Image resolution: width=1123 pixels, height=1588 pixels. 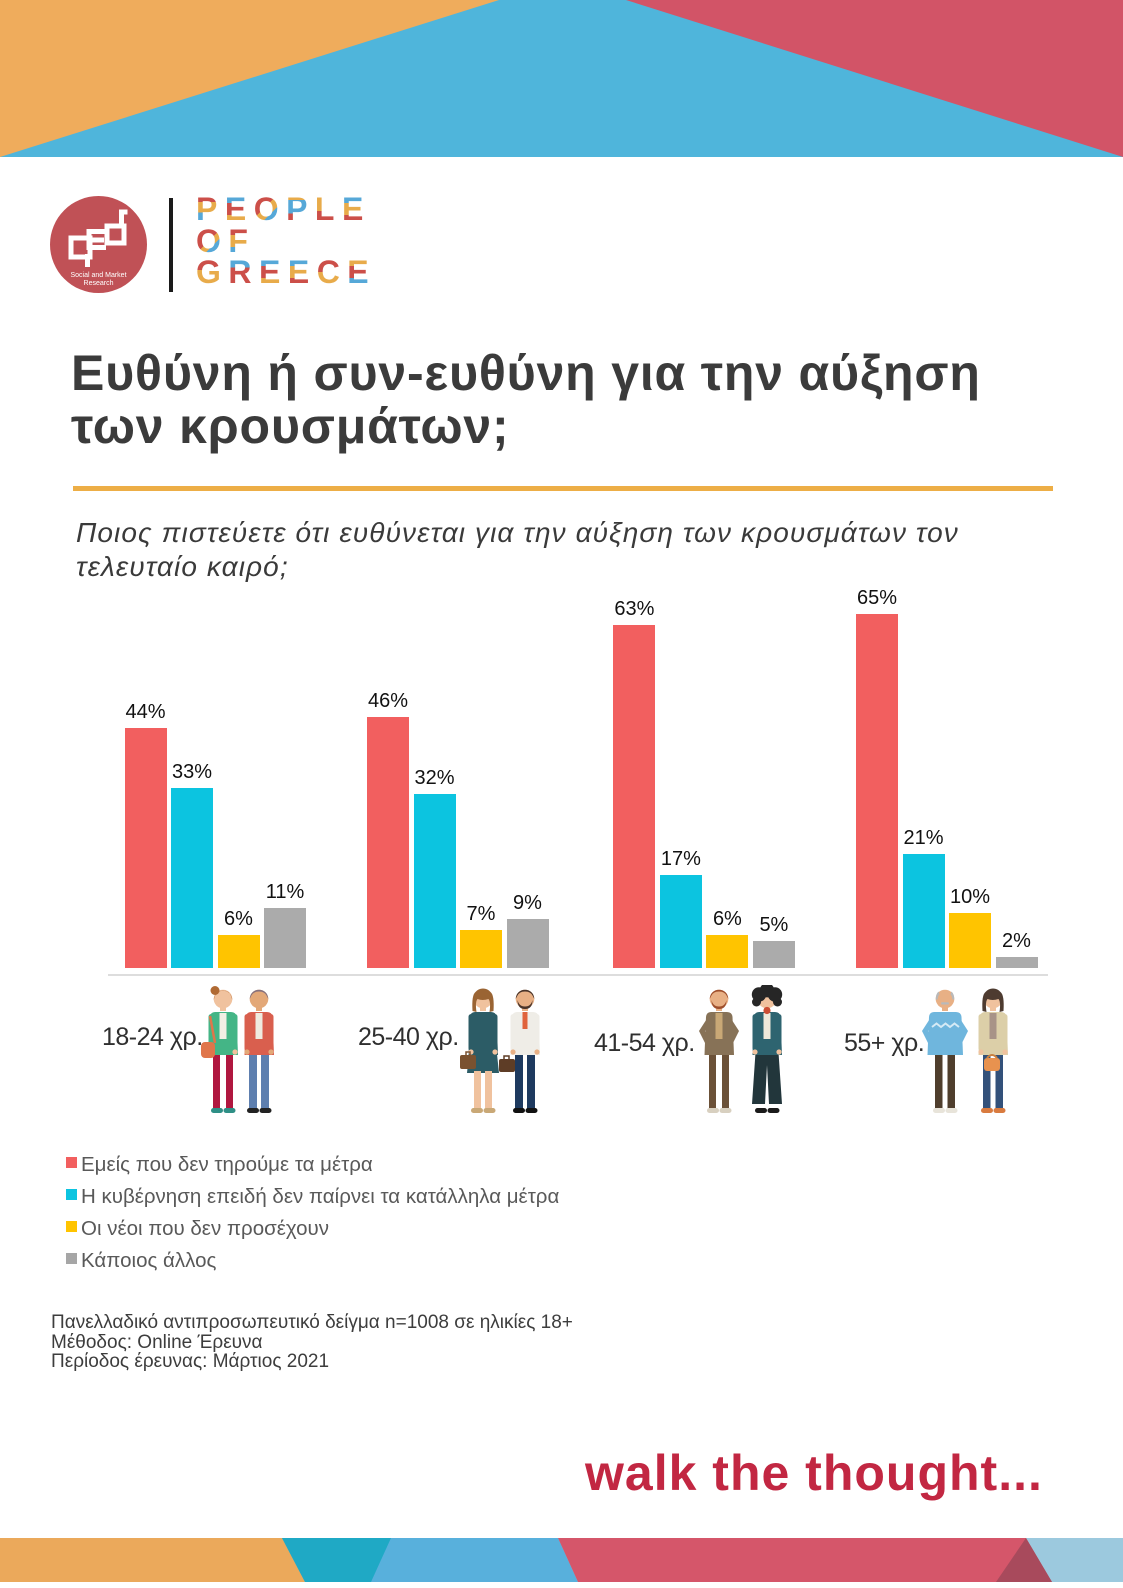 What do you see at coordinates (98, 275) in the screenshot?
I see `svg-text: Social and Market` at bounding box center [98, 275].